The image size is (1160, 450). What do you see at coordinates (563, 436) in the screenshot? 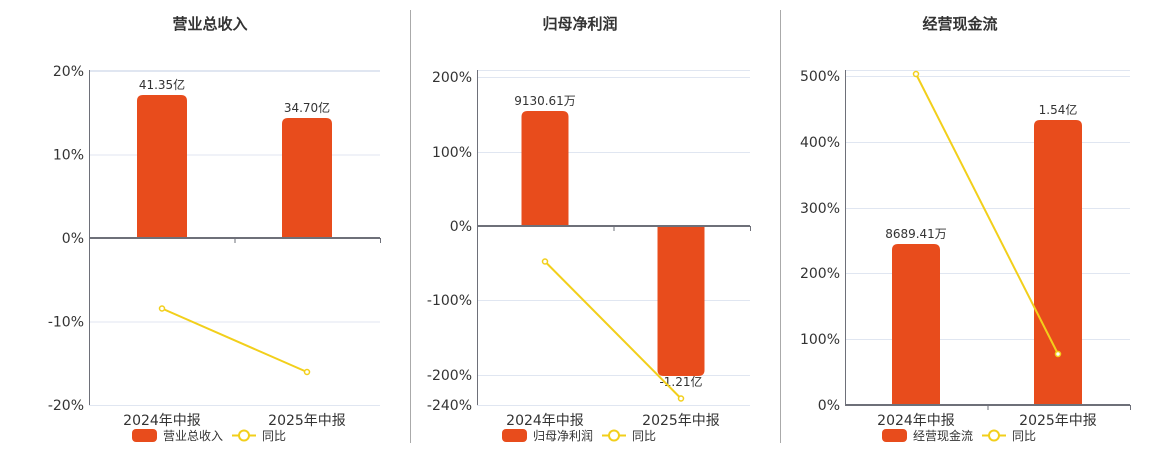
I see `legend-label: 归母净利润` at bounding box center [563, 436].